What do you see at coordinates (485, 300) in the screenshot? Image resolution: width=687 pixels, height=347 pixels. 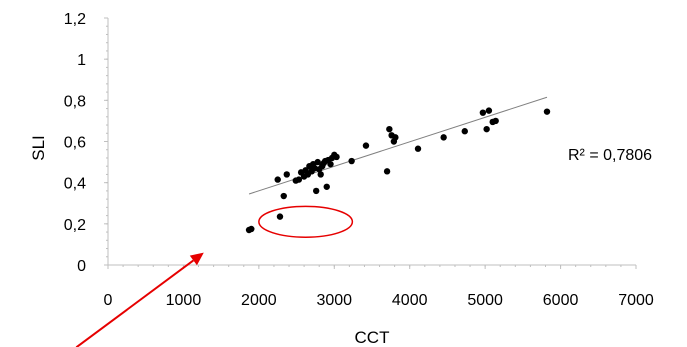 I see `x-tick-label: 5000` at bounding box center [485, 300].